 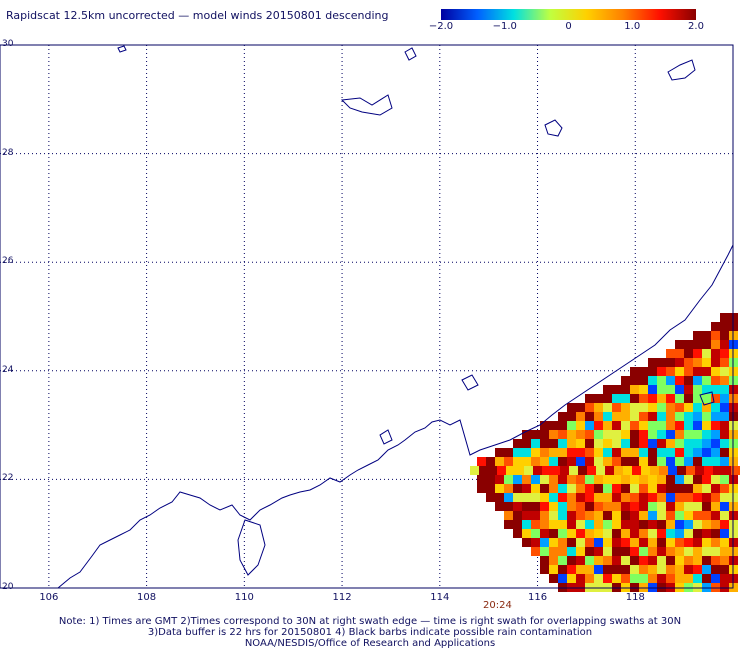 I want to click on longitude-label: 112, so click(x=342, y=597).